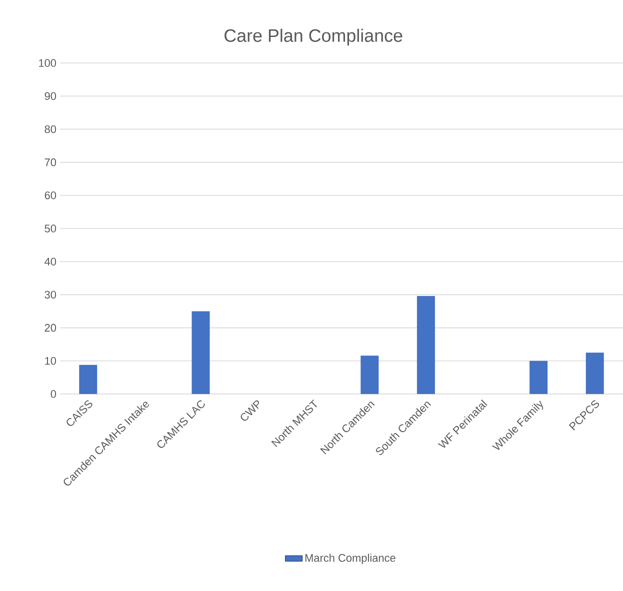 Image resolution: width=623 pixels, height=591 pixels. I want to click on y-tick-label: 40, so click(50, 262).